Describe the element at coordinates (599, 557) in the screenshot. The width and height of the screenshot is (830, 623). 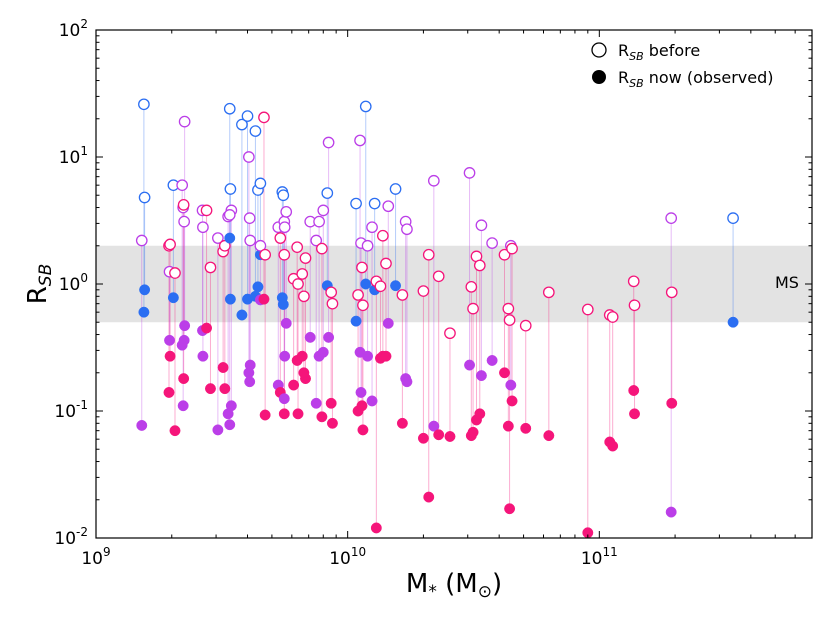
I see `x-tick-label: 1011` at that location.